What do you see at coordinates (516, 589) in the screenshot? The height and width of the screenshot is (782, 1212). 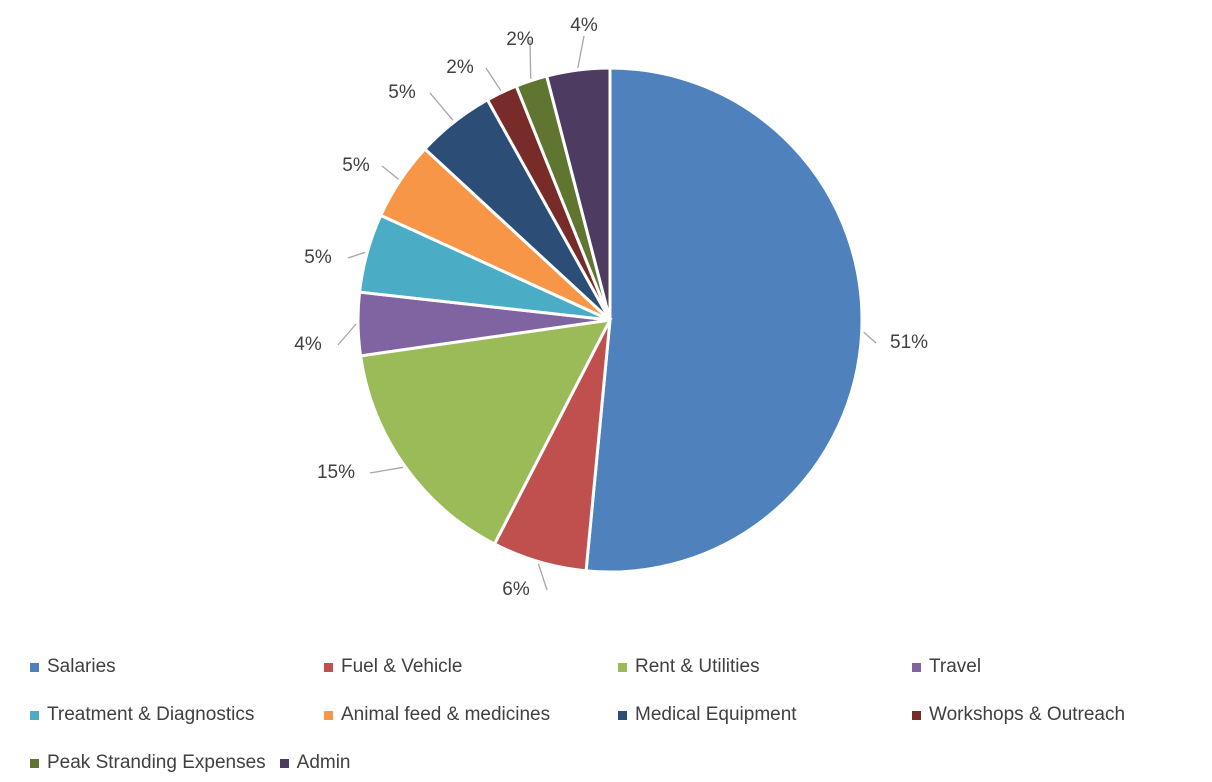 I see `data-label-fuel-and-vehicle: 6%` at bounding box center [516, 589].